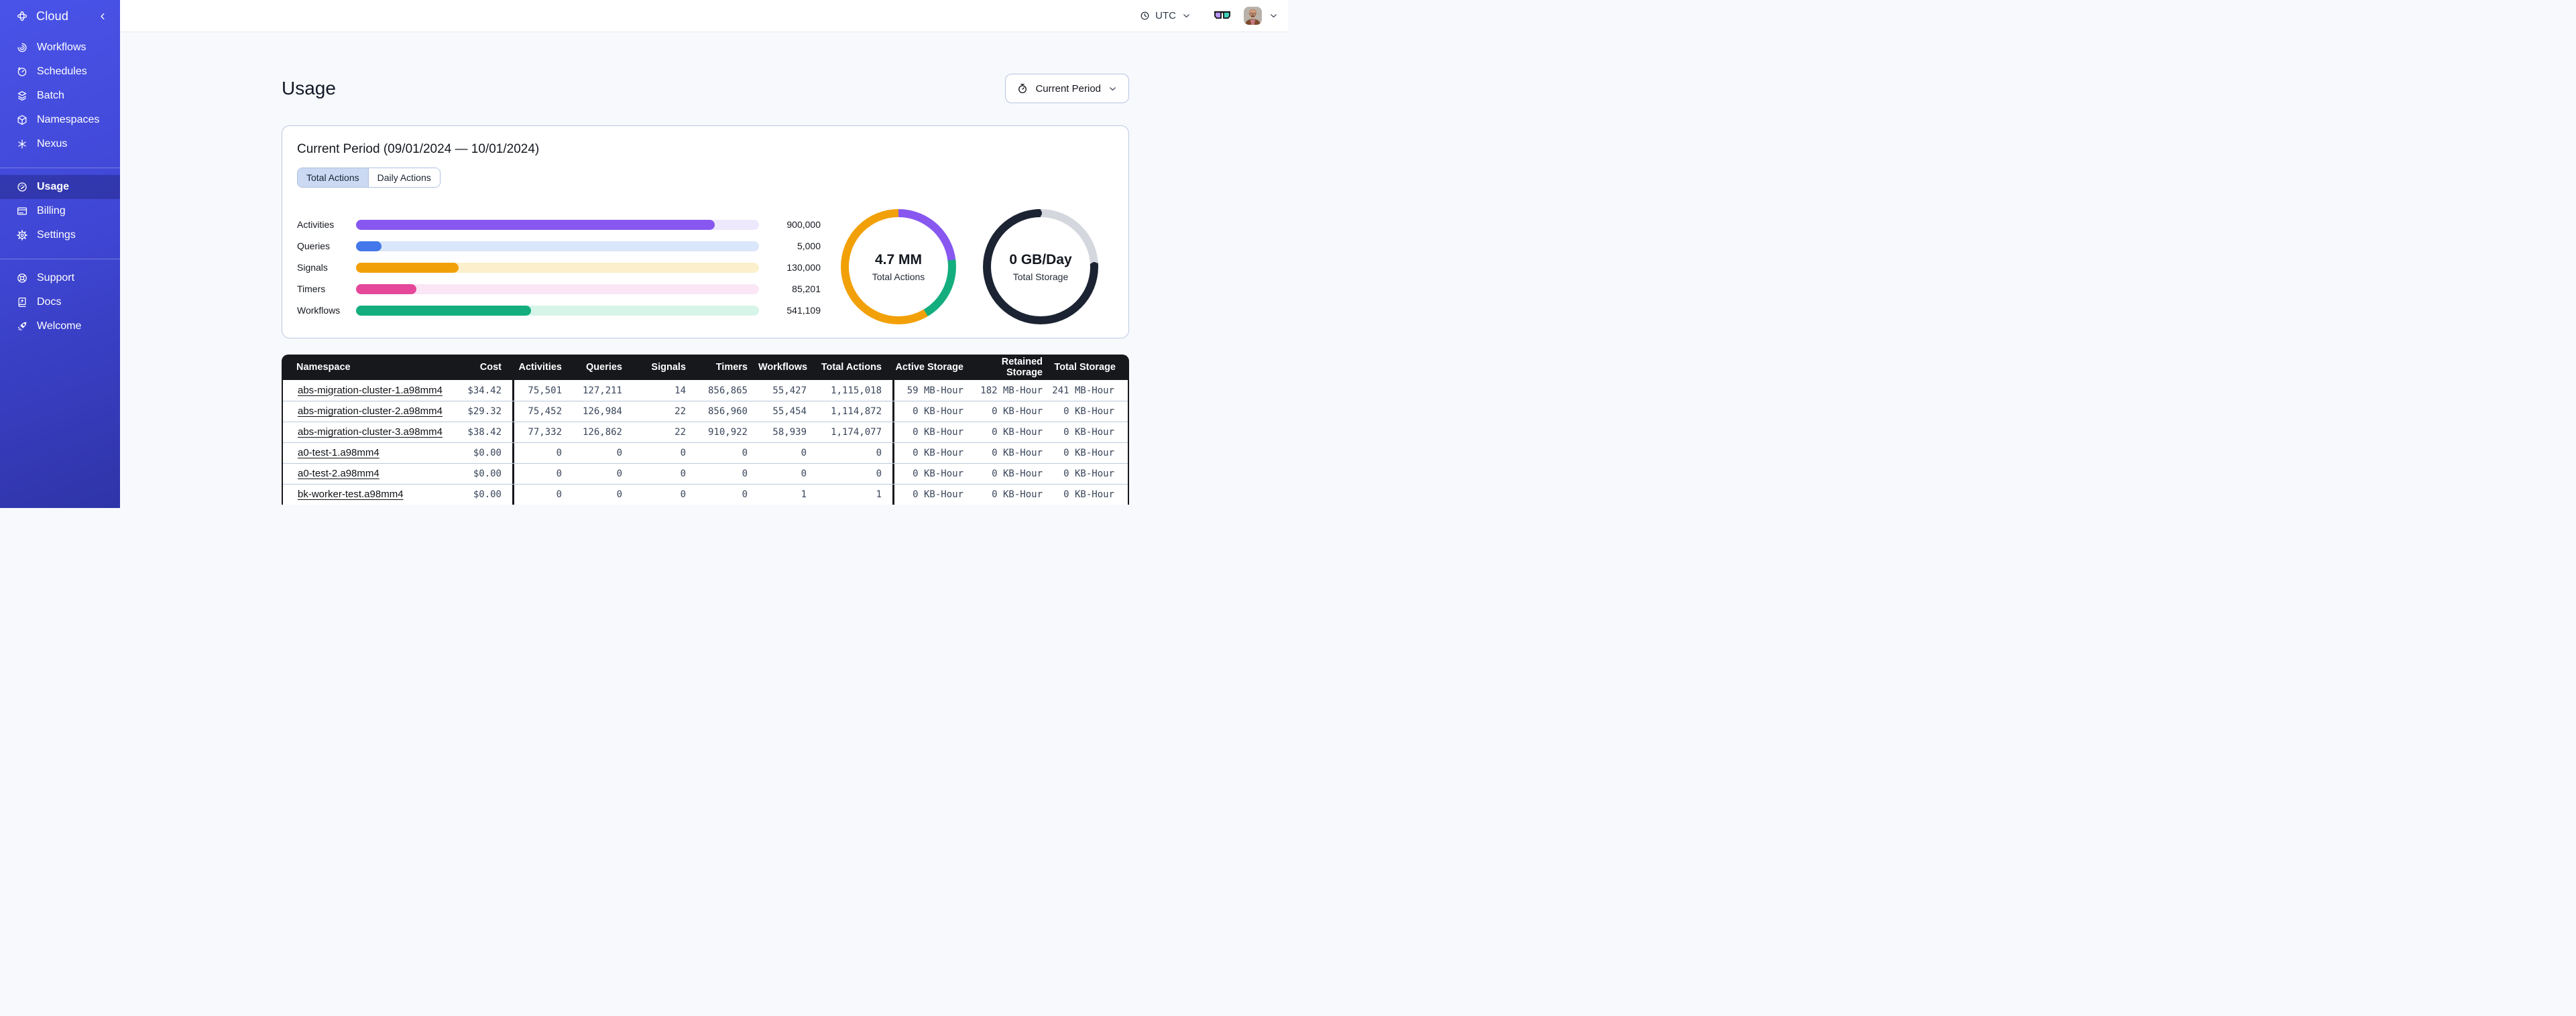 The height and width of the screenshot is (1016, 2576). What do you see at coordinates (51, 210) in the screenshot?
I see `sidebar-item-label: Billing` at bounding box center [51, 210].